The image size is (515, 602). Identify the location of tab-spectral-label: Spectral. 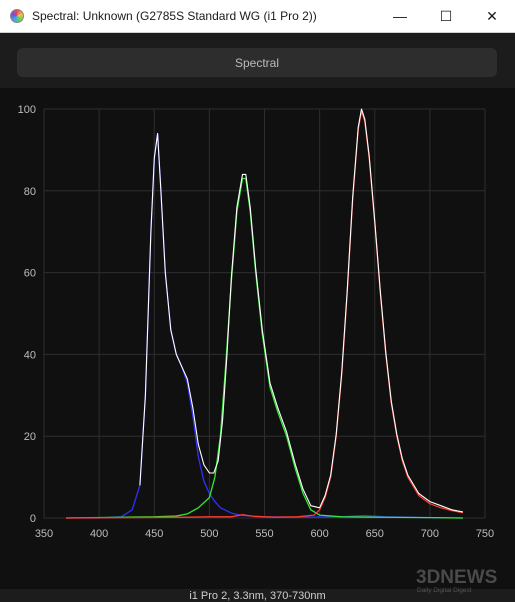
(257, 62).